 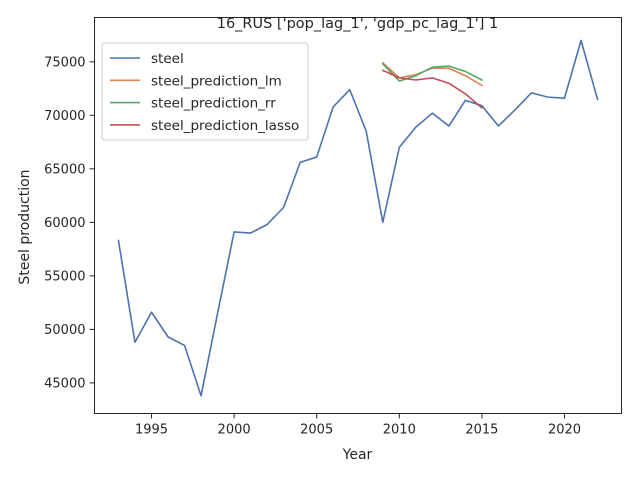 I want to click on series-line-steel-prediction-lm, so click(x=432, y=74).